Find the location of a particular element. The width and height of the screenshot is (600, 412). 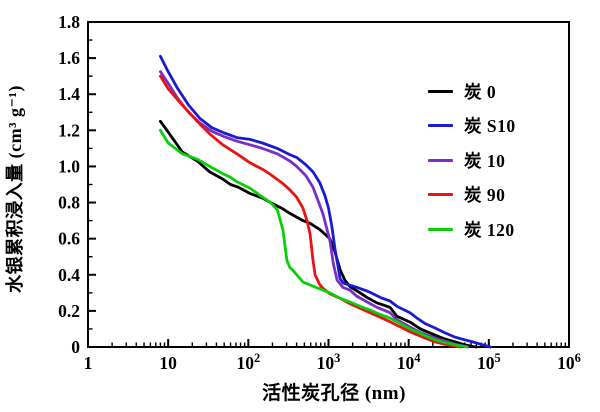

y-tick-label: 0 is located at coordinates (75, 347).